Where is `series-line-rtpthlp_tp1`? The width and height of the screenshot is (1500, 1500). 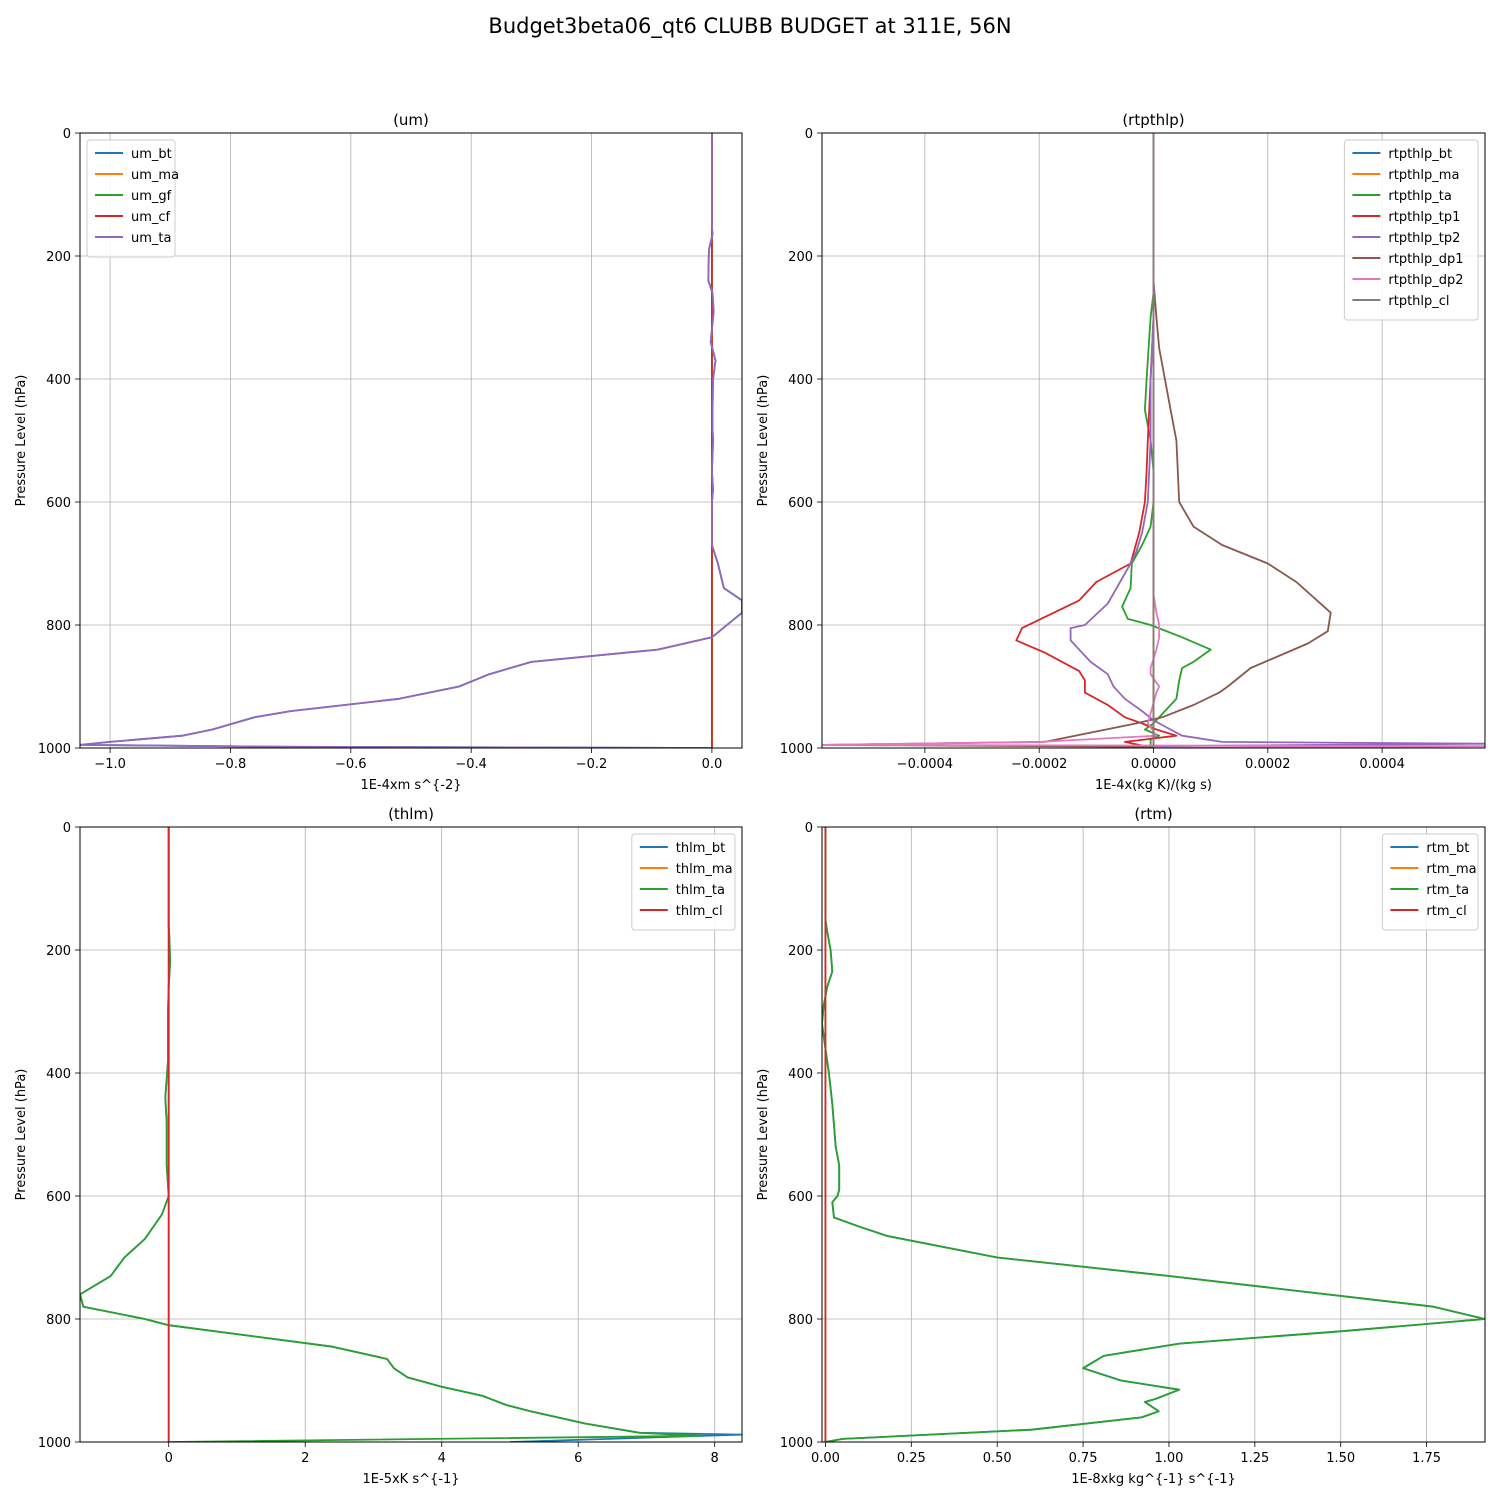 series-line-rtpthlp_tp1 is located at coordinates (1096, 440).